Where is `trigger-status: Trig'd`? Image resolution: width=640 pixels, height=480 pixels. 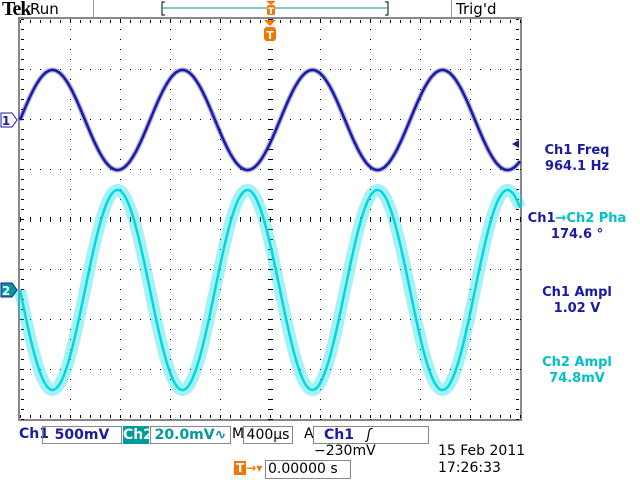 trigger-status: Trig'd is located at coordinates (476, 9).